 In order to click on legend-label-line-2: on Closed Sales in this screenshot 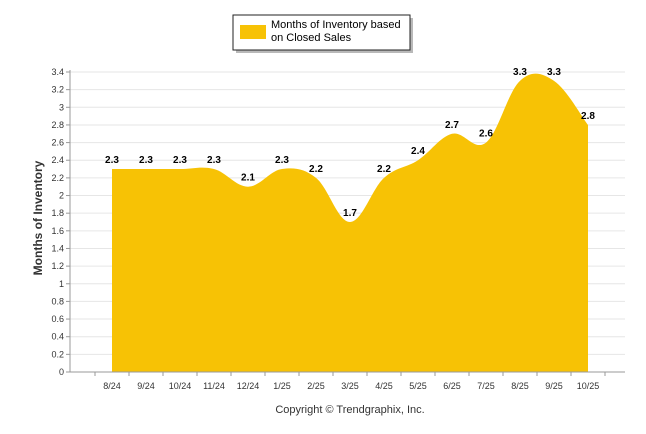, I will do `click(311, 38)`.